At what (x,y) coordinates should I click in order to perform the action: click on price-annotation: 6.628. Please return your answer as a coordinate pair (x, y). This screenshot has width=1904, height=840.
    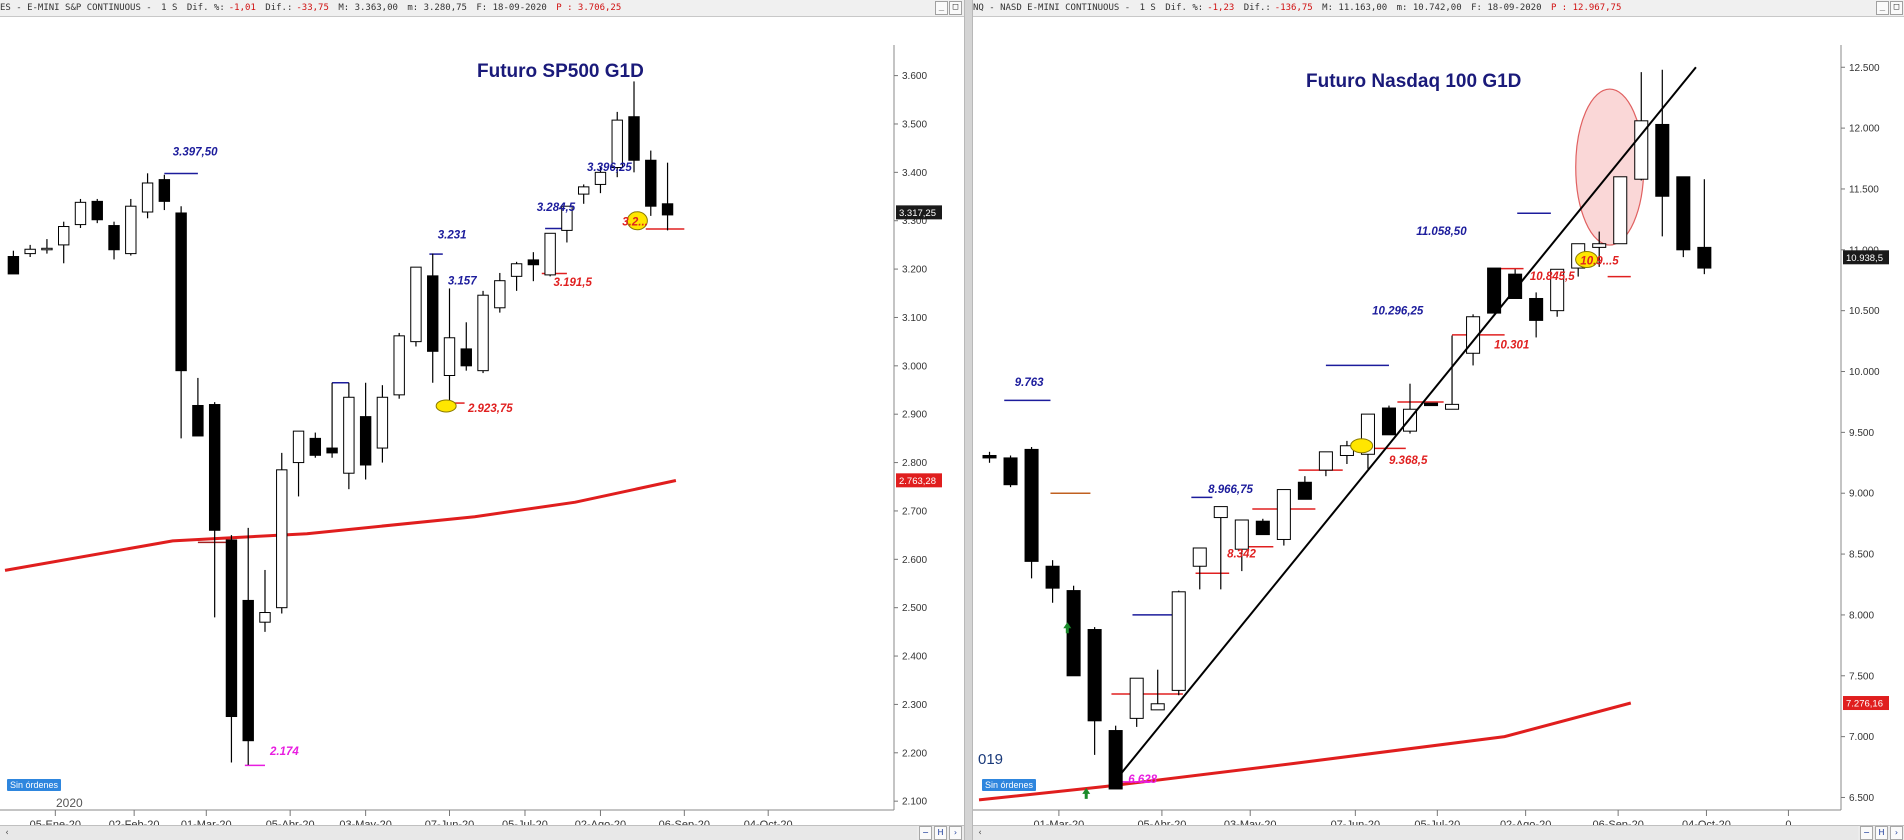
    Looking at the image, I should click on (1142, 780).